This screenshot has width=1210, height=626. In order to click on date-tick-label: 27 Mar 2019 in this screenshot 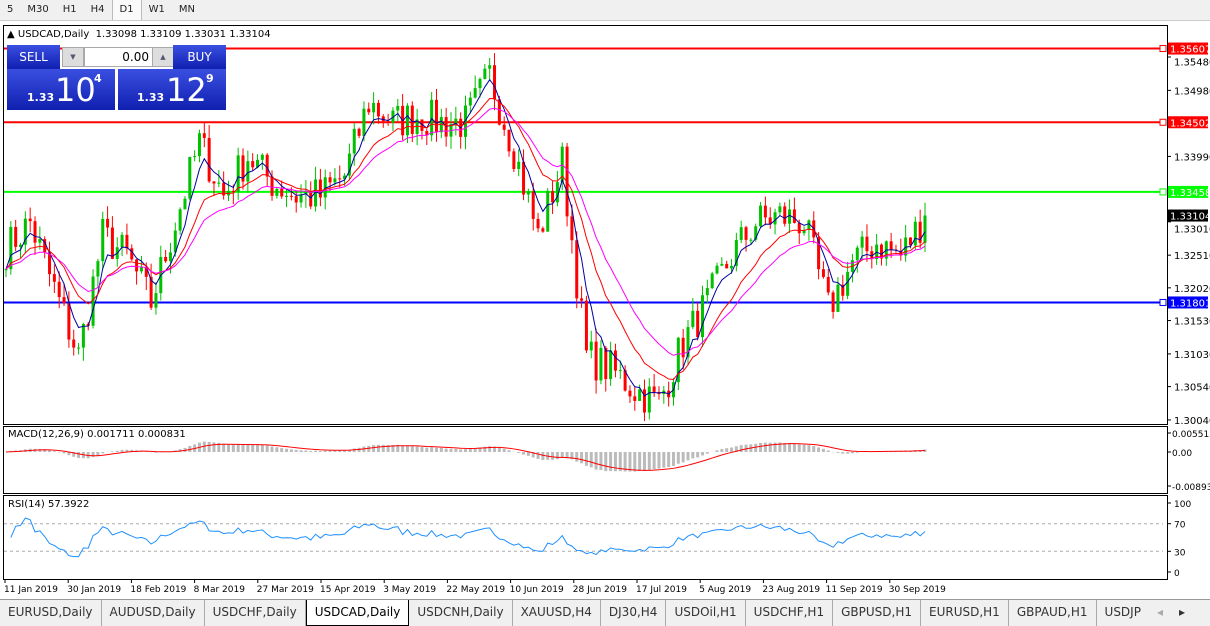, I will do `click(285, 590)`.